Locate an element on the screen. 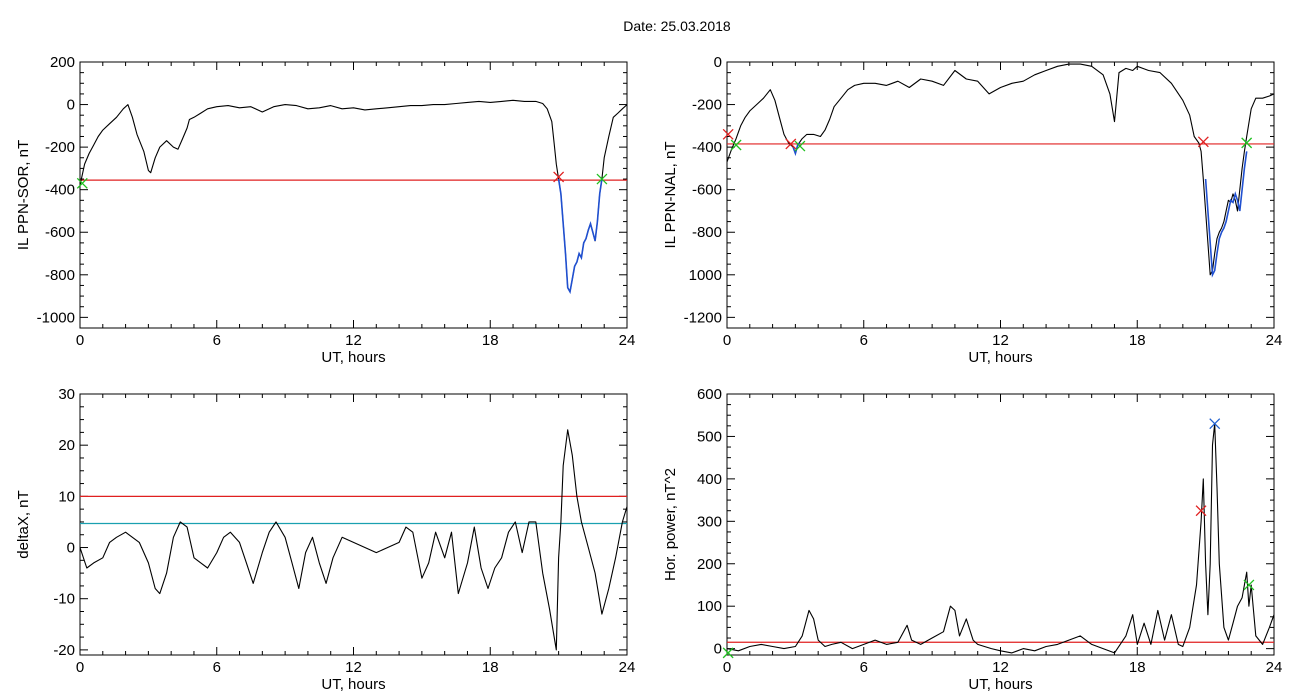 The image size is (1300, 700). y-tick-label: 300 is located at coordinates (709, 521).